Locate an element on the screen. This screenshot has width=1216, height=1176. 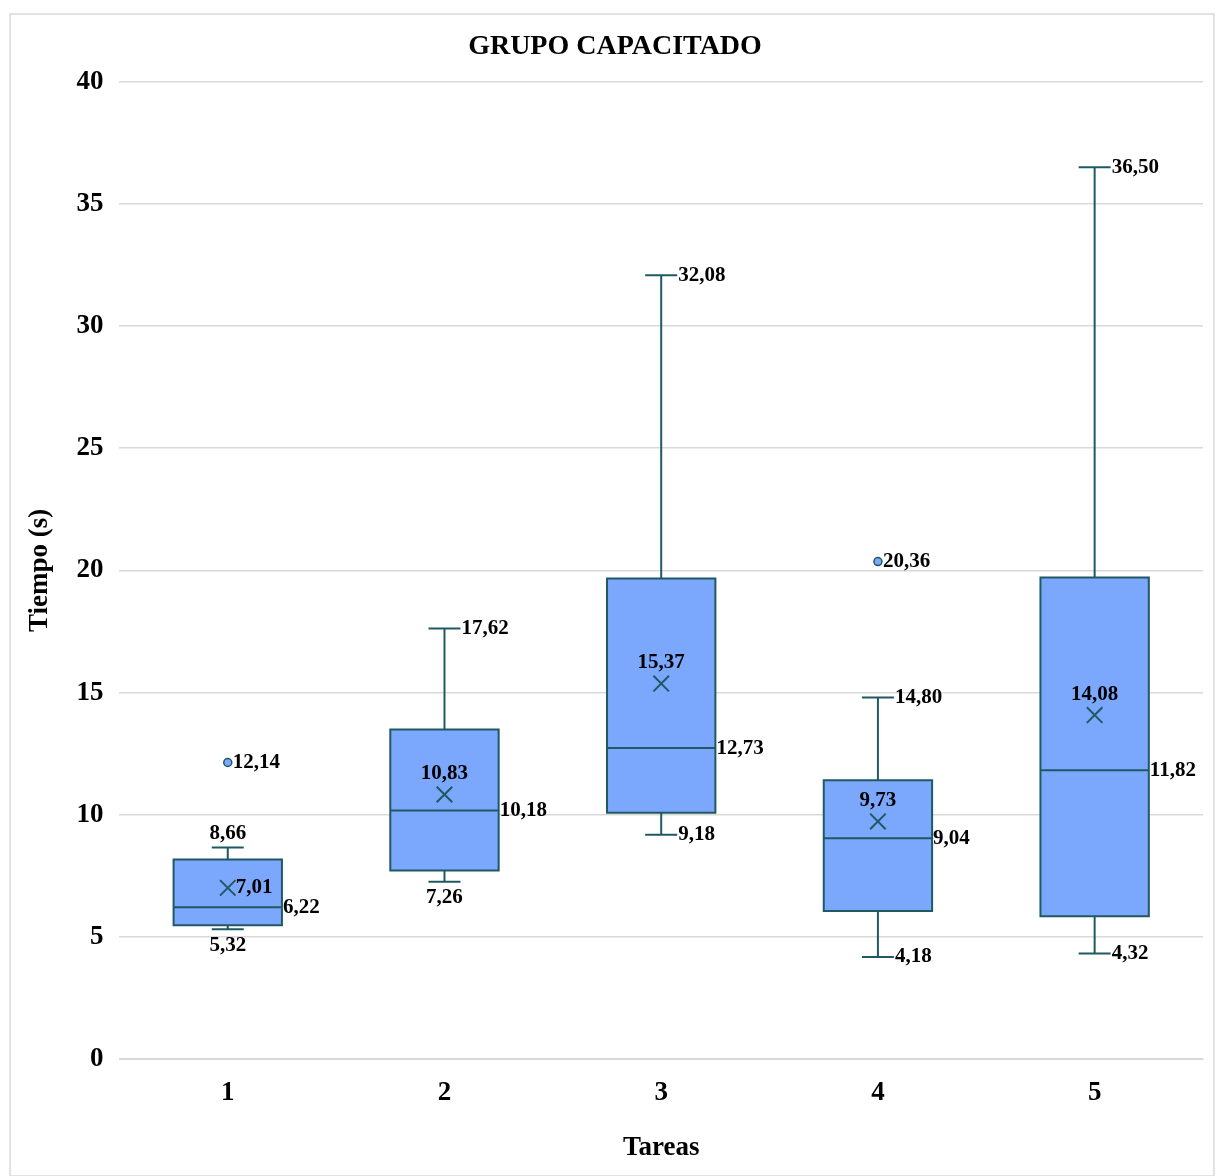
annotation: 10,18 is located at coordinates (523, 808).